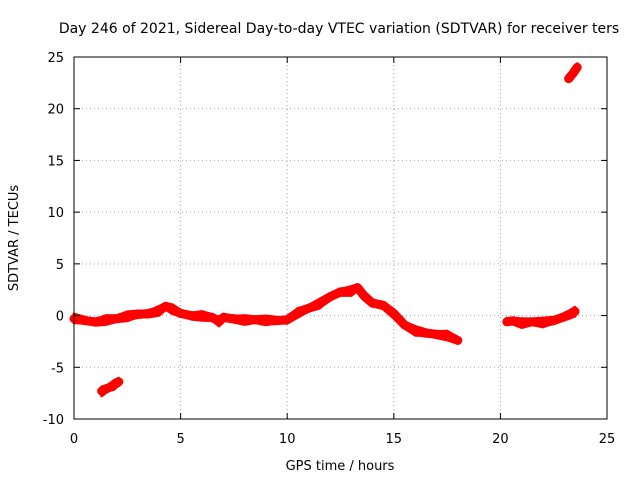 Image resolution: width=640 pixels, height=480 pixels. What do you see at coordinates (60, 265) in the screenshot?
I see `y-tick-label: 5` at bounding box center [60, 265].